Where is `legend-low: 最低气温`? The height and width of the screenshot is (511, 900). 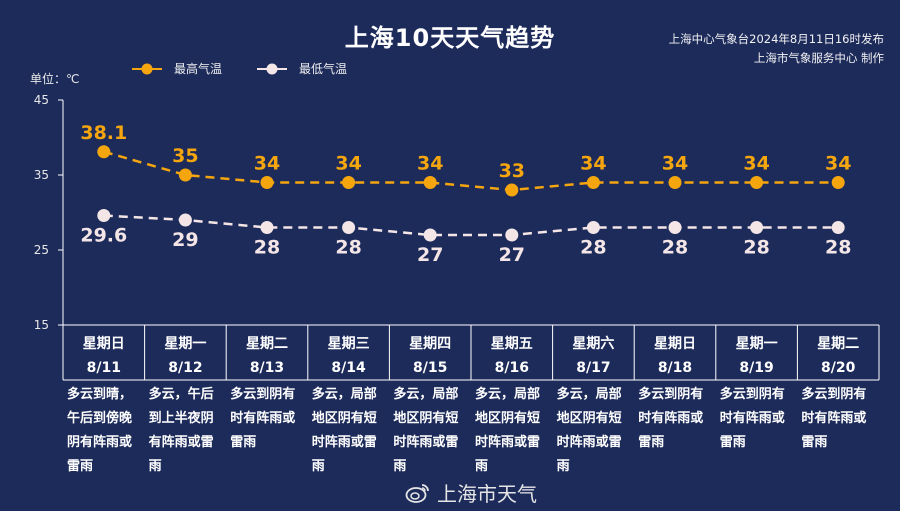 legend-low: 最低气温 is located at coordinates (301, 68).